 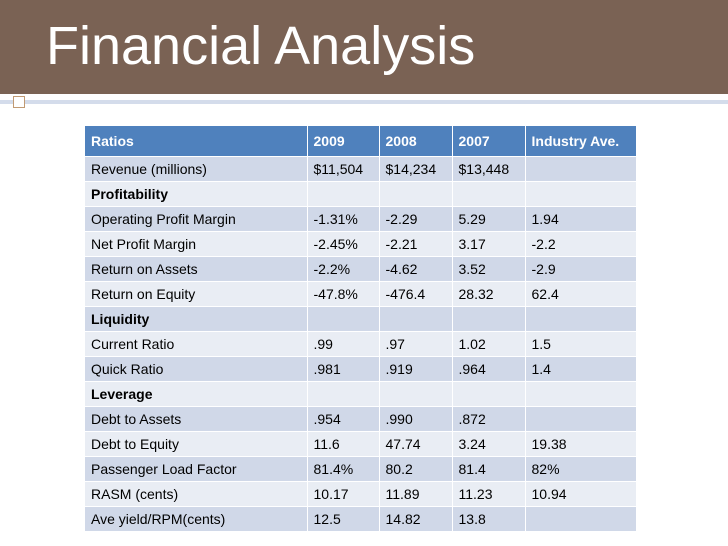 I want to click on table-row: Net Profit Margin -2.45% -2.21 3.17 -2.2, so click(x=361, y=244).